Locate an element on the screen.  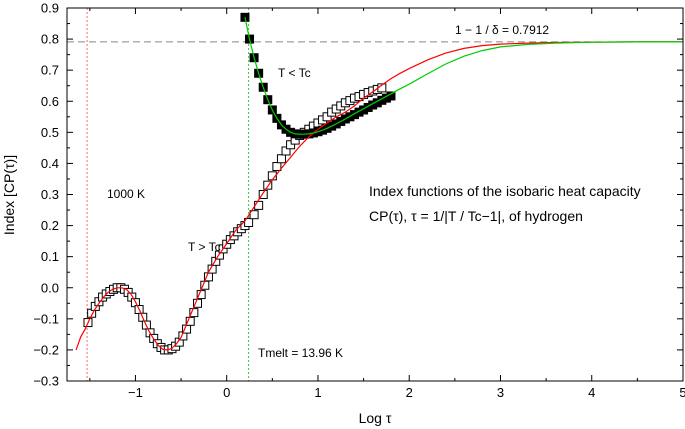
y-tick-label: 0.0 is located at coordinates (50, 287).